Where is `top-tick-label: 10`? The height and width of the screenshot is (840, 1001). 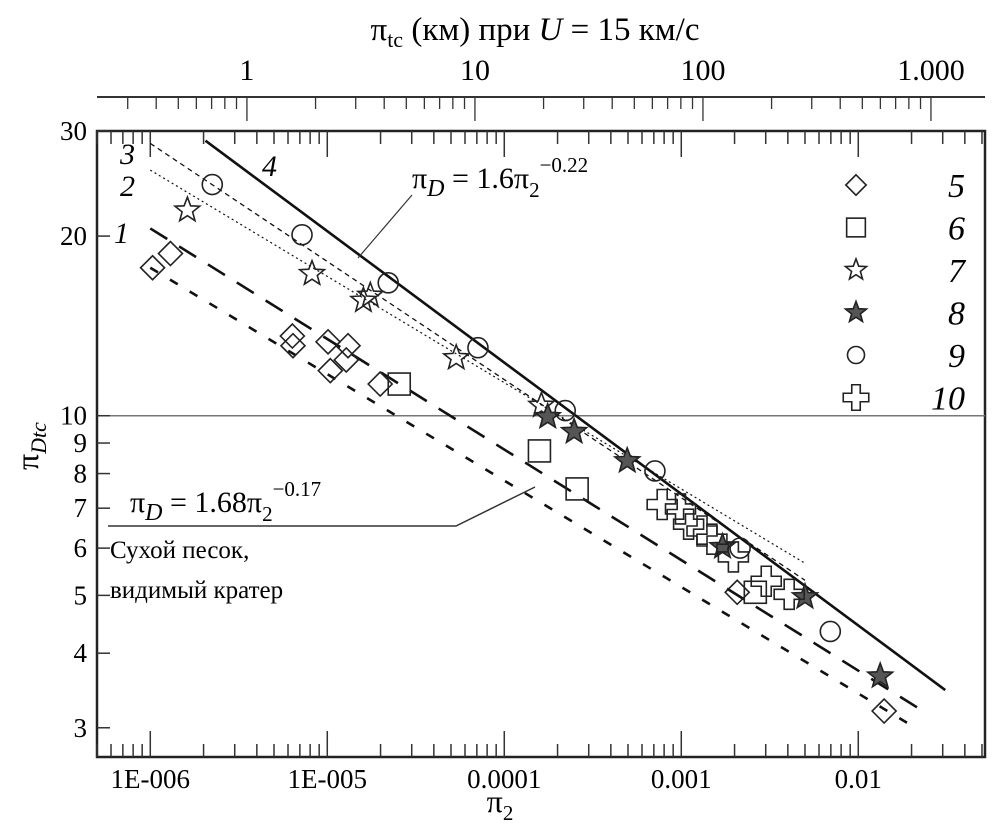
top-tick-label: 10 is located at coordinates (475, 70).